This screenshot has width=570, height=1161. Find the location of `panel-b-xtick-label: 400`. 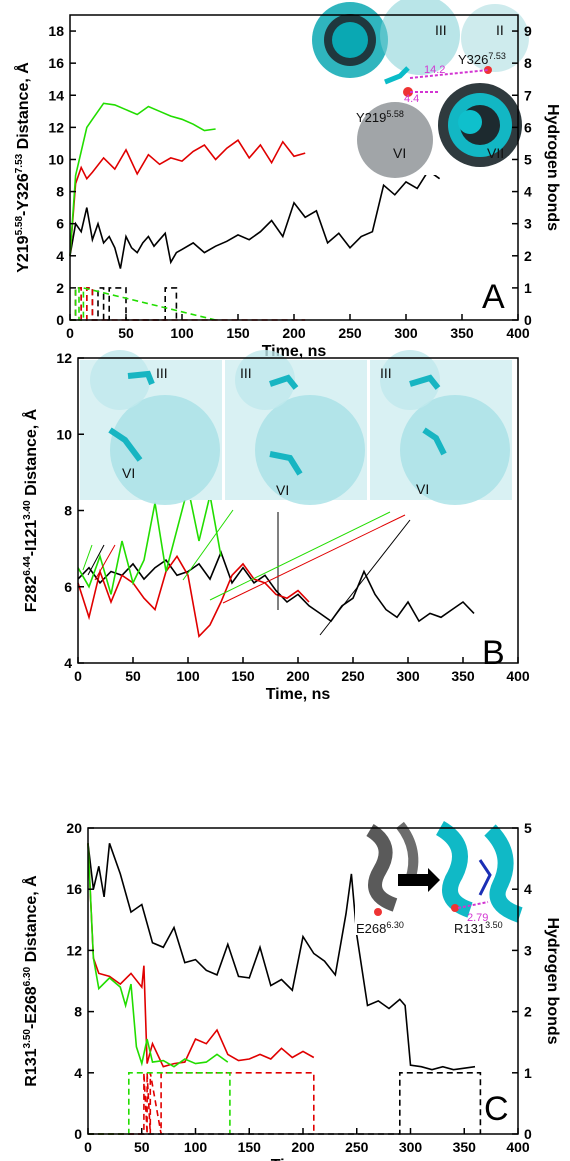

panel-b-xtick-label: 400 is located at coordinates (518, 676).